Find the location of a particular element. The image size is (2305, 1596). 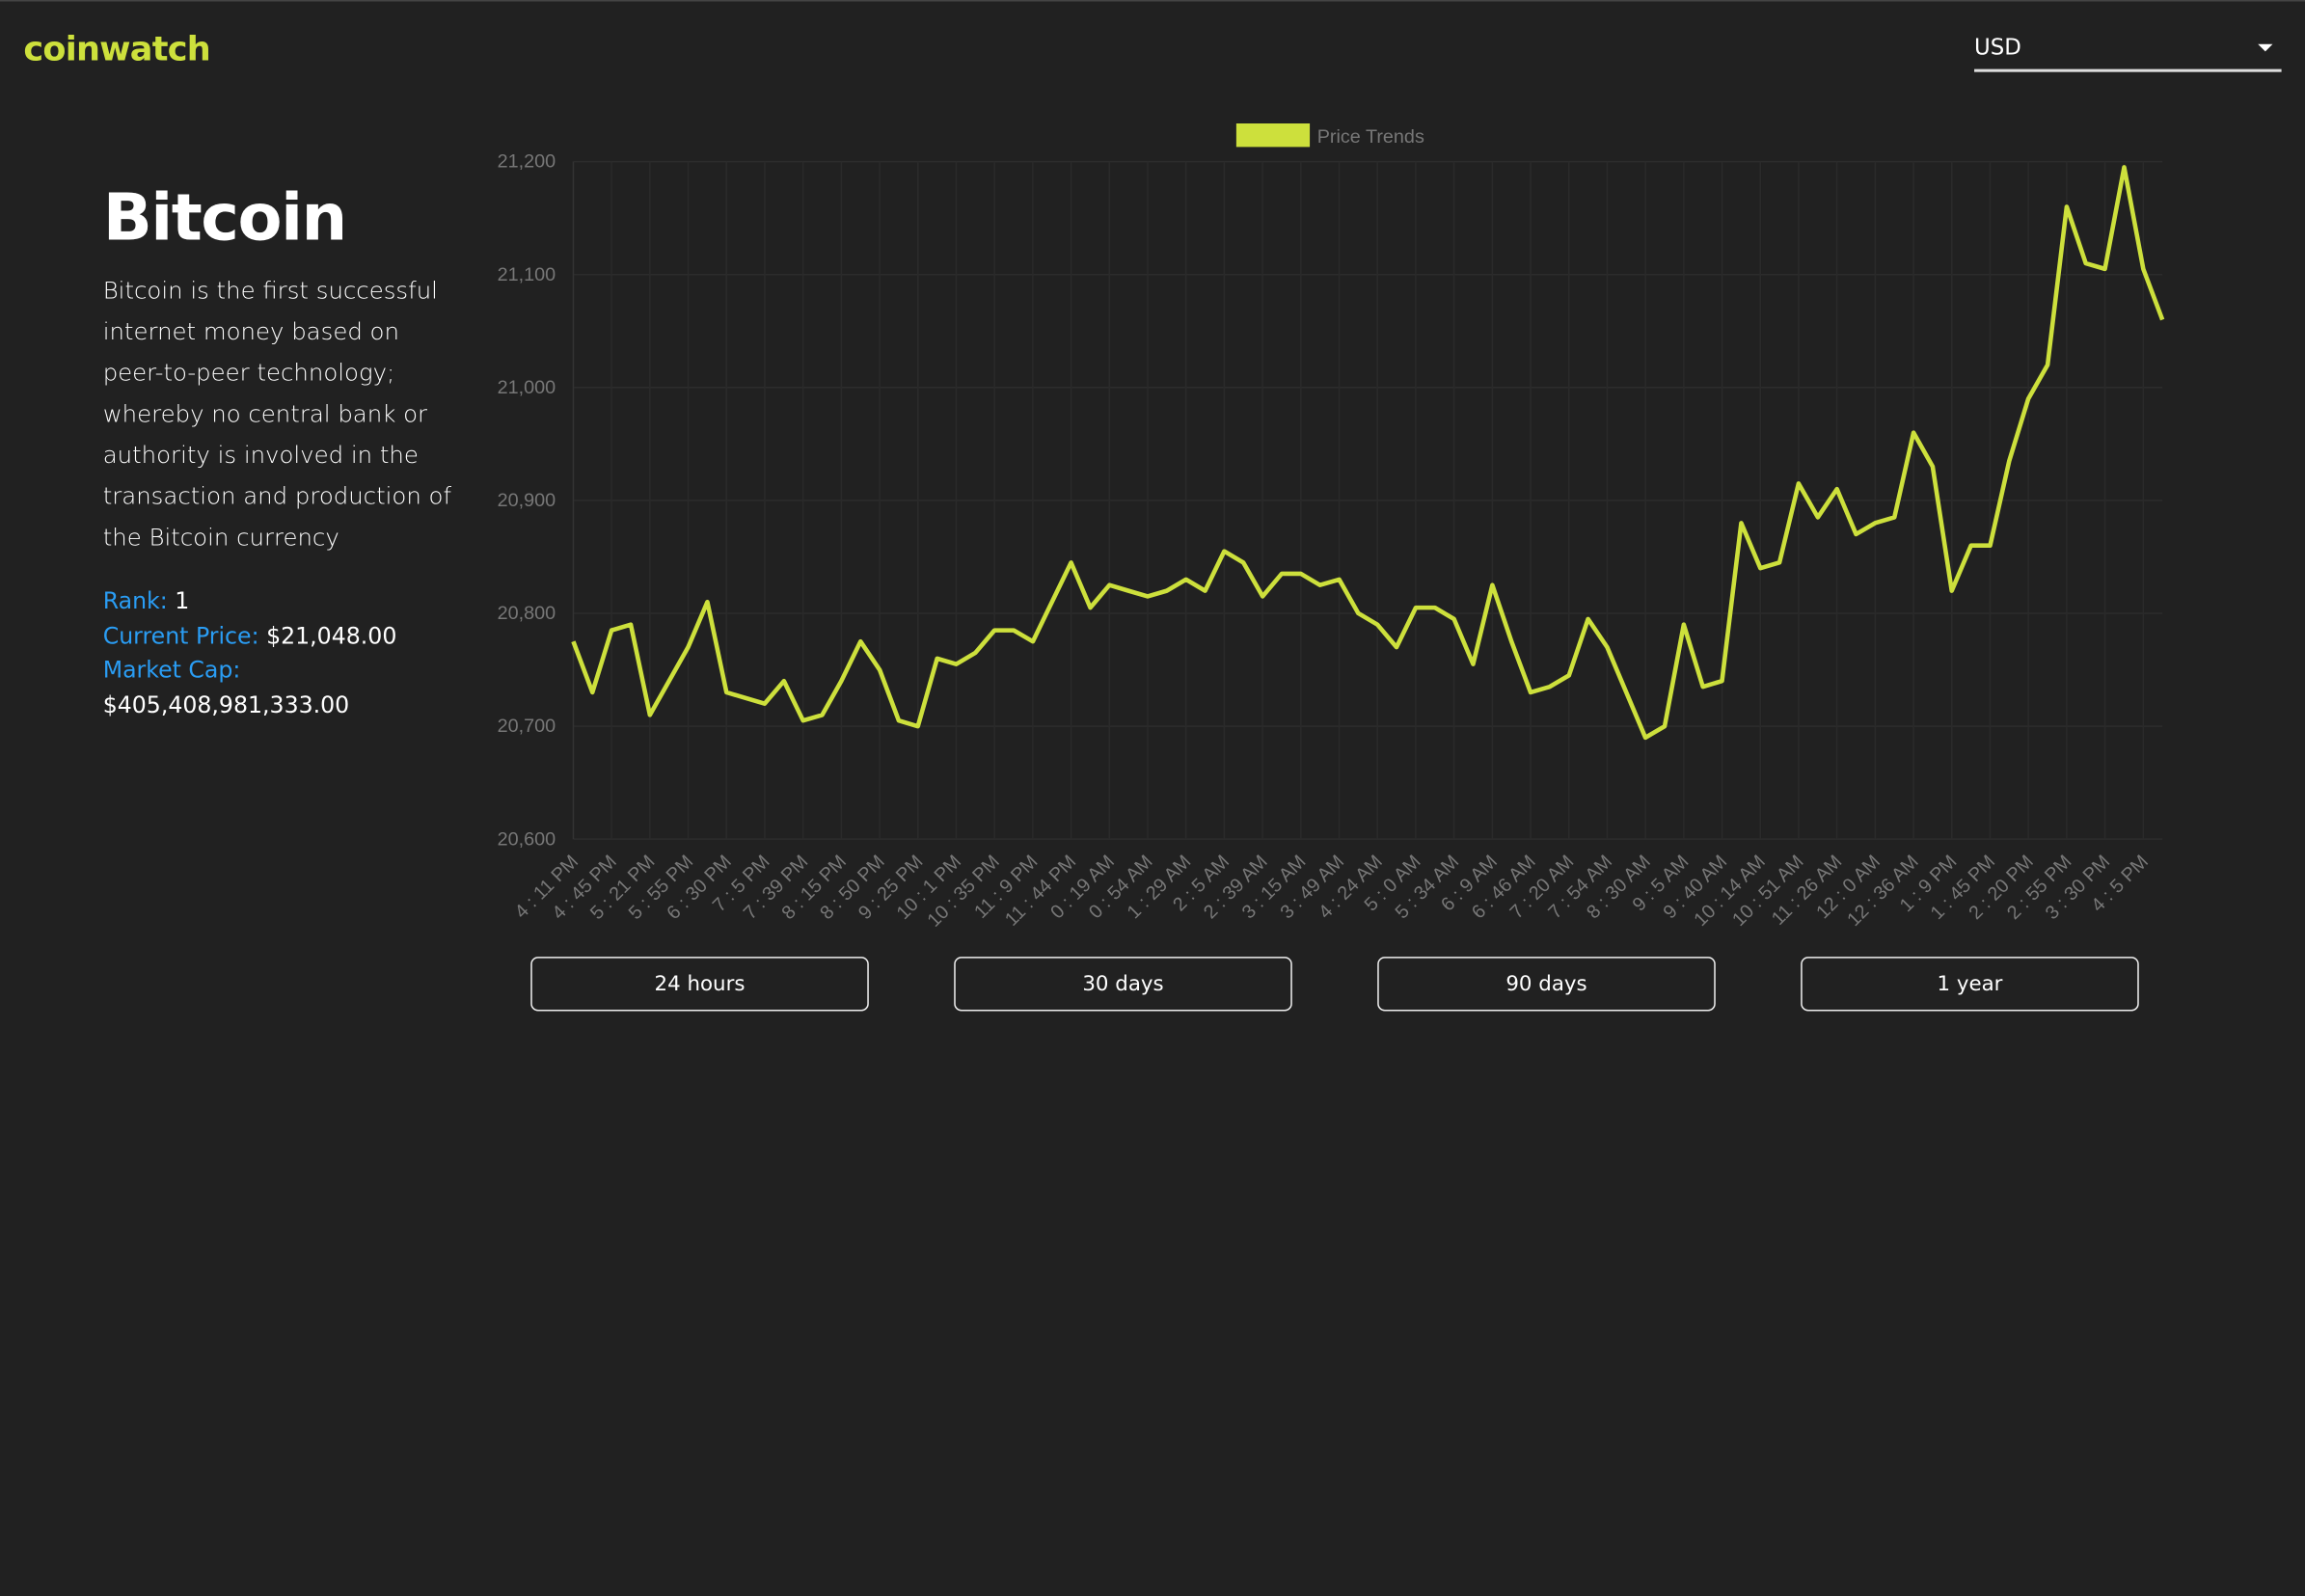

price-value: $21,048.00 is located at coordinates (331, 635).